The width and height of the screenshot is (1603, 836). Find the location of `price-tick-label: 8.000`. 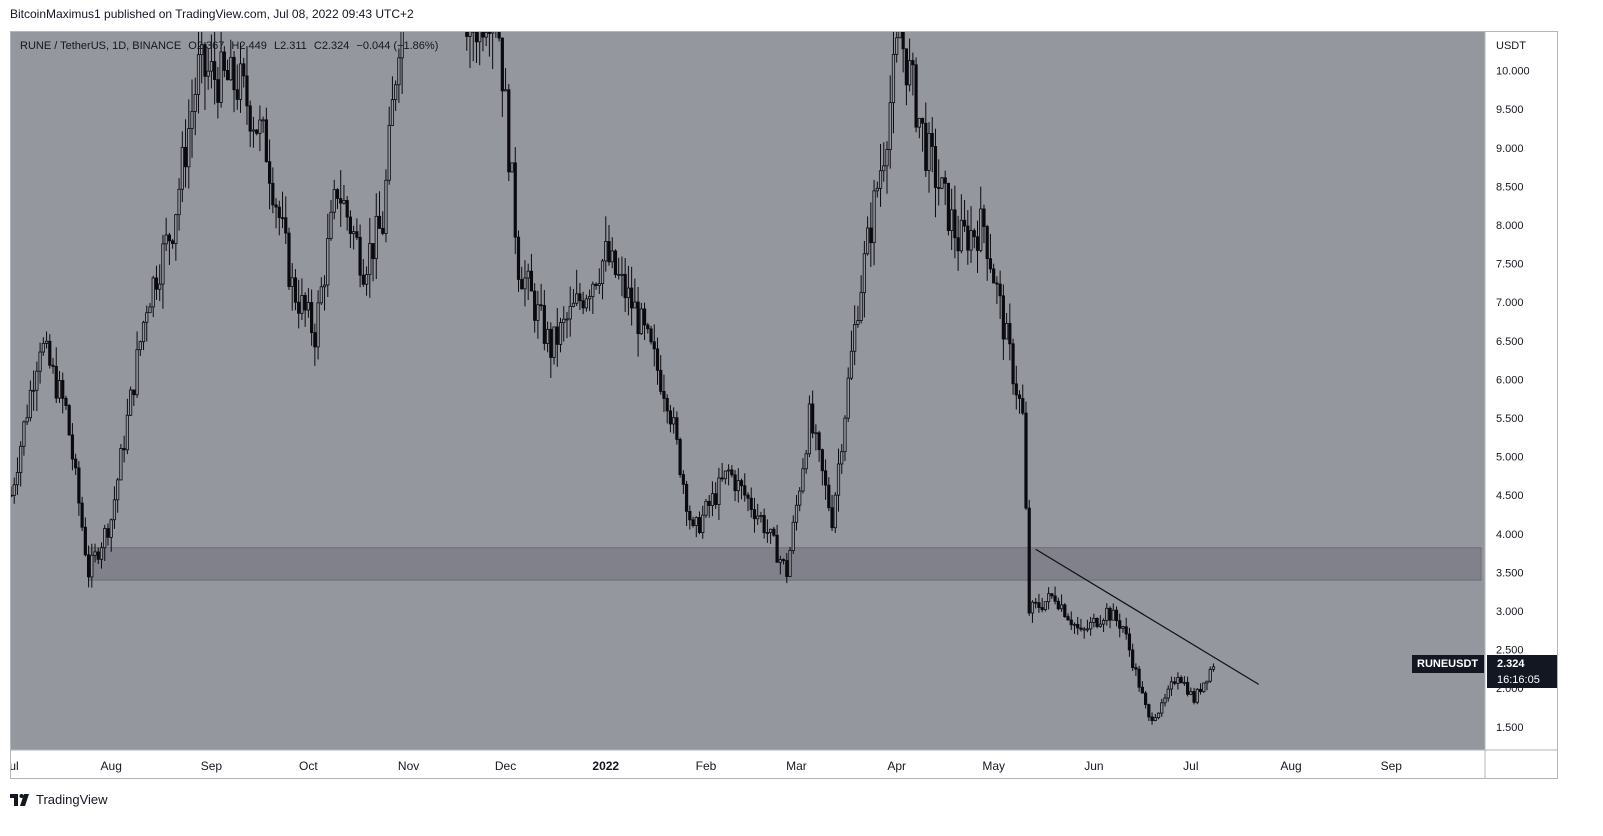

price-tick-label: 8.000 is located at coordinates (1510, 226).